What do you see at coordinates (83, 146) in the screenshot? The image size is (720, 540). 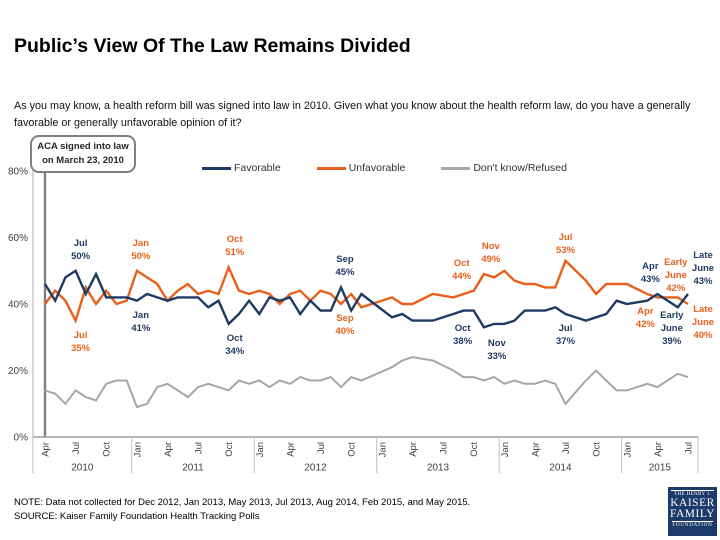 I see `aca-annotation-line1: ACA signed into law` at bounding box center [83, 146].